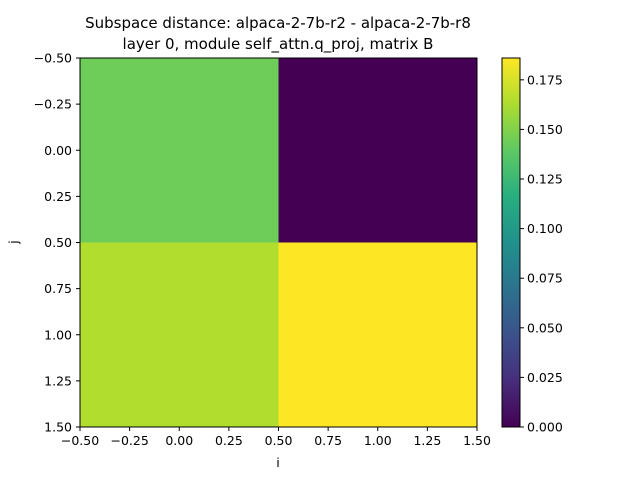 This screenshot has height=480, width=640. I want to click on colorbar-ticks: 0.000 0.025 0.050 0.075 0.100 0.125 0.150 0.175, so click(541, 253).